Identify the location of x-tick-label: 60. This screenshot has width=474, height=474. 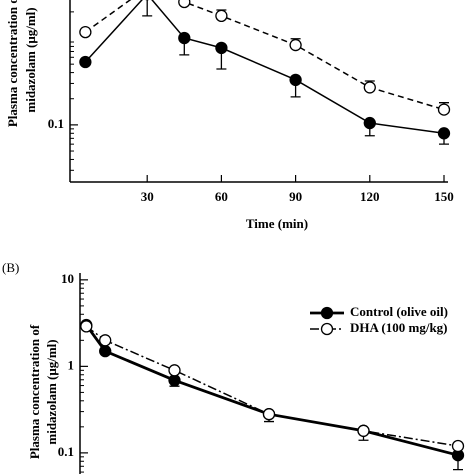
(221, 196).